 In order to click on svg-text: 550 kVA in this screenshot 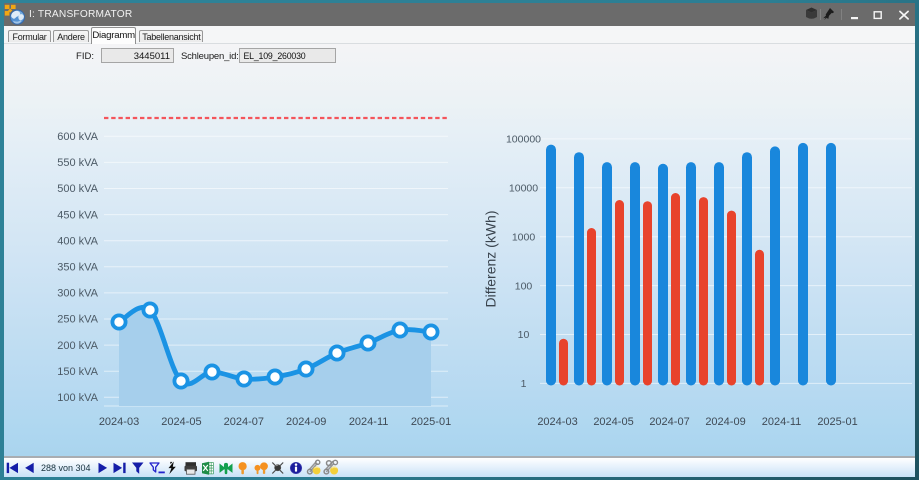, I will do `click(77, 163)`.